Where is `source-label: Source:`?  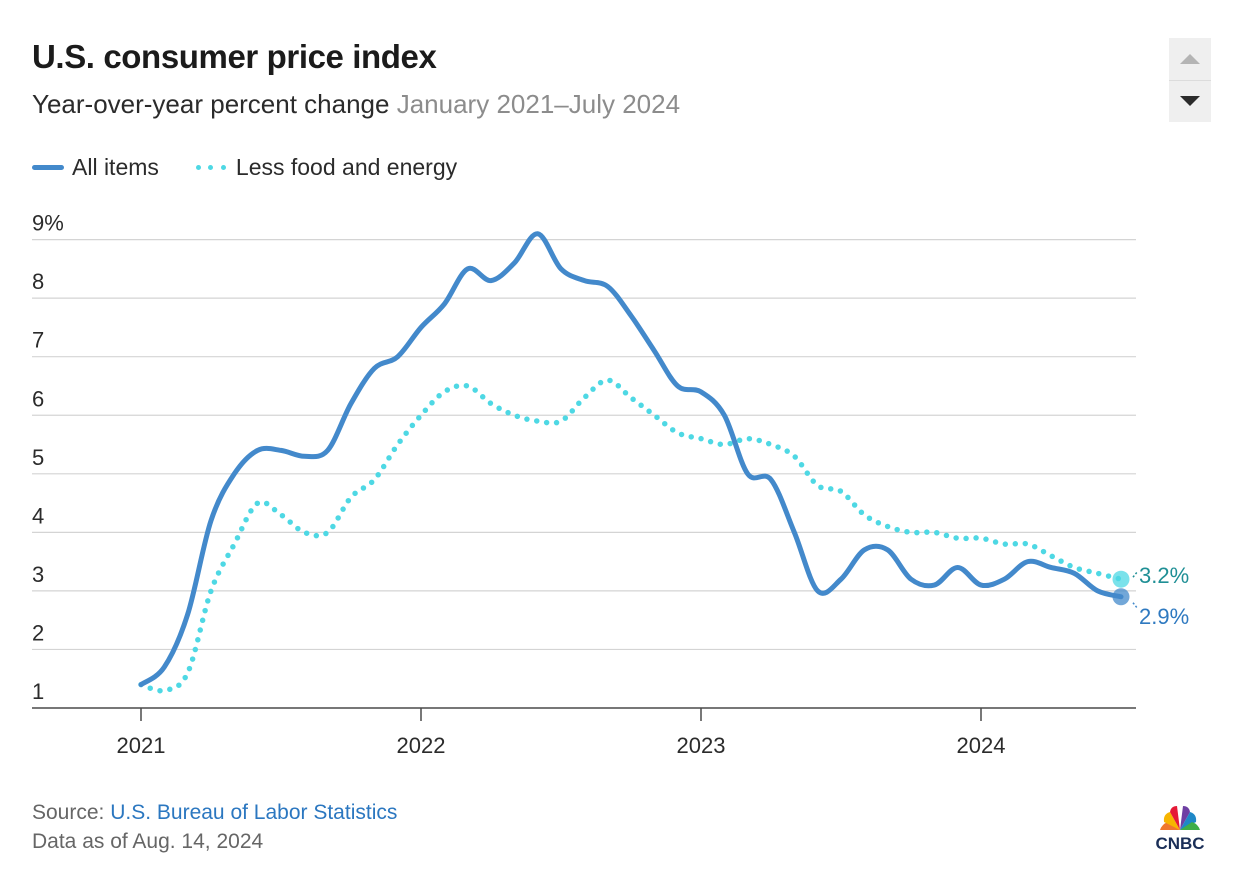 source-label: Source: is located at coordinates (68, 812).